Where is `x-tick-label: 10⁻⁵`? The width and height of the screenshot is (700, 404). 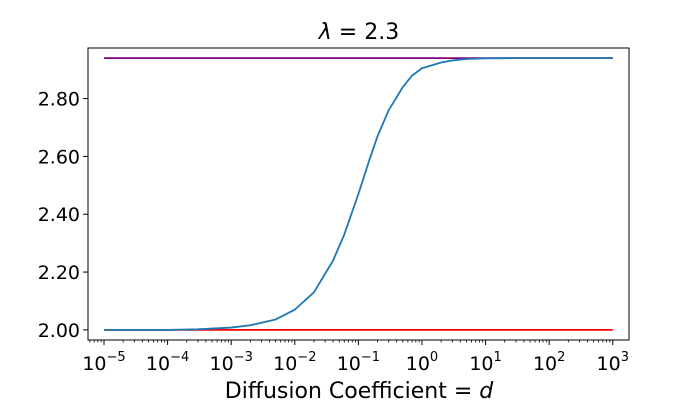 x-tick-label: 10⁻⁵ is located at coordinates (103, 362).